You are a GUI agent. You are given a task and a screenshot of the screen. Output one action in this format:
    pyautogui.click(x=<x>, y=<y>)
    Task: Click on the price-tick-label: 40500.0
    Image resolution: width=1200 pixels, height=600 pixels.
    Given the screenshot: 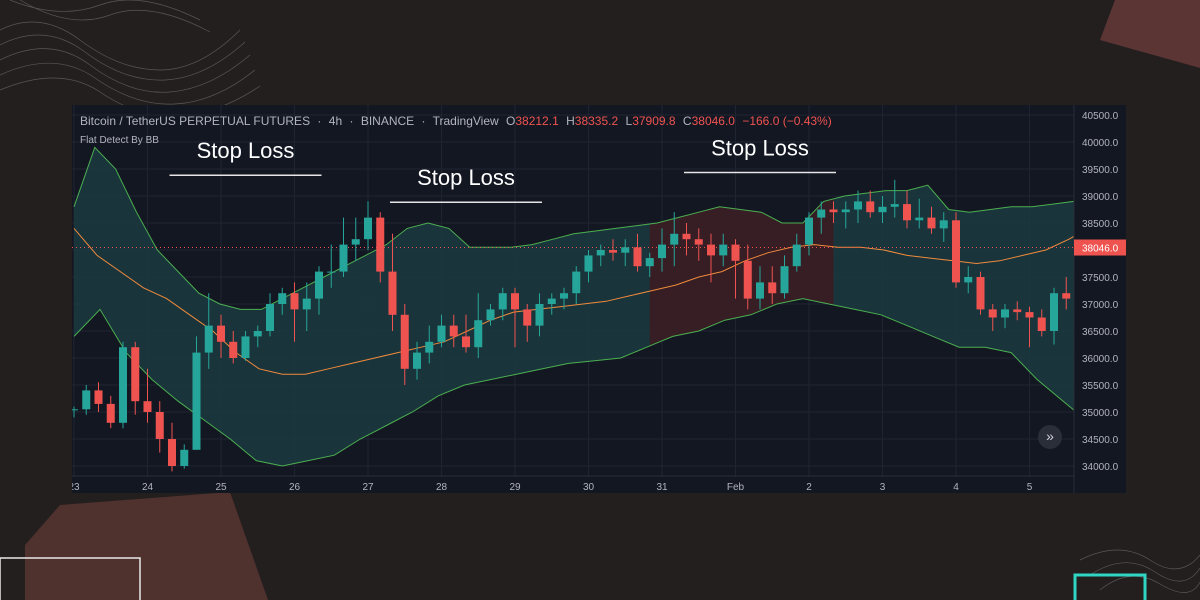 What is the action you would take?
    pyautogui.click(x=1100, y=116)
    